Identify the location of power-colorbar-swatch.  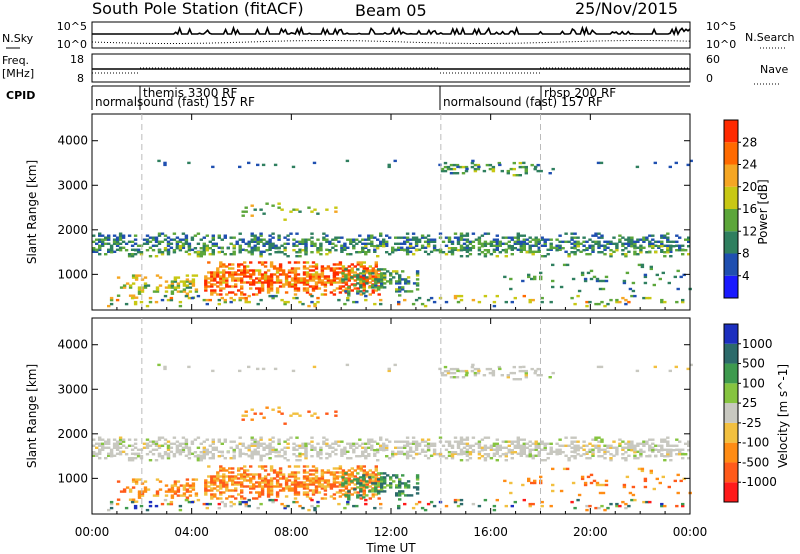
(731, 286).